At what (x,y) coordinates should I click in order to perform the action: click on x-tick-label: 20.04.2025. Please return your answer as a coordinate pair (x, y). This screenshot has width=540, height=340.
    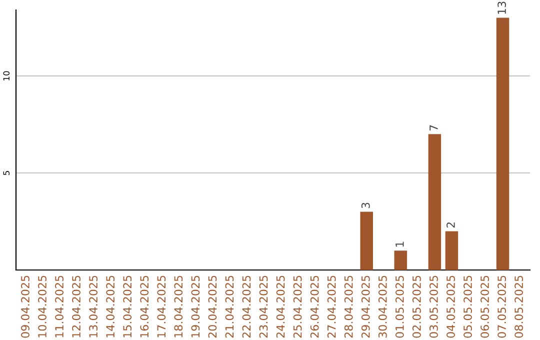
    Looking at the image, I should click on (212, 307).